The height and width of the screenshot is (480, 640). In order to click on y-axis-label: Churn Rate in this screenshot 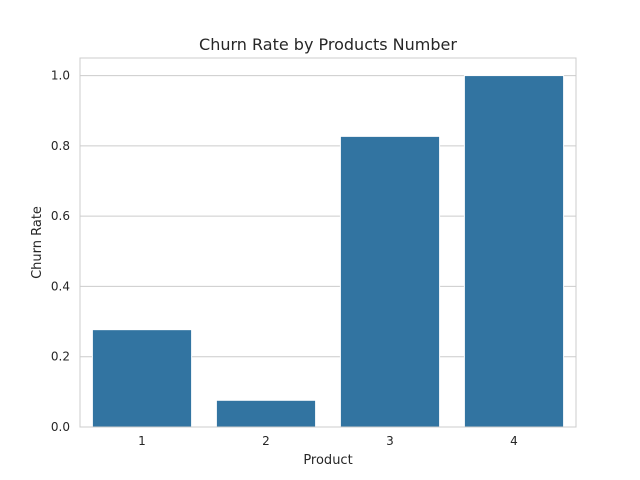, I will do `click(37, 242)`.